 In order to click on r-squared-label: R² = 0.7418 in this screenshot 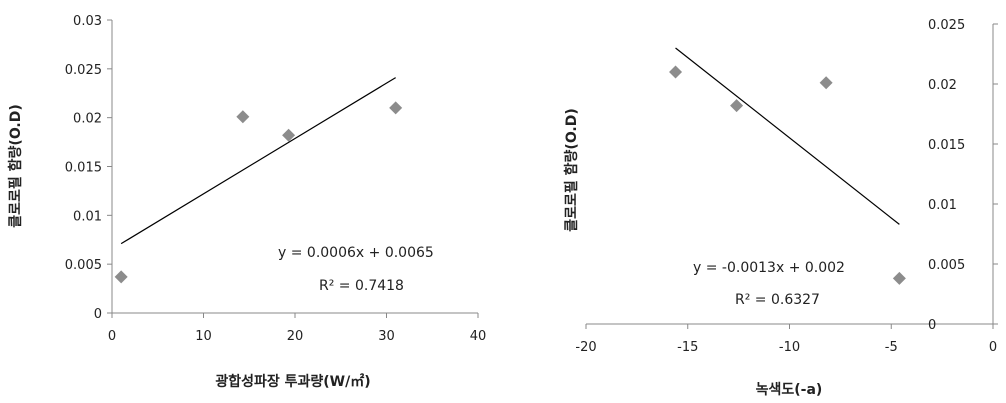, I will do `click(361, 286)`.